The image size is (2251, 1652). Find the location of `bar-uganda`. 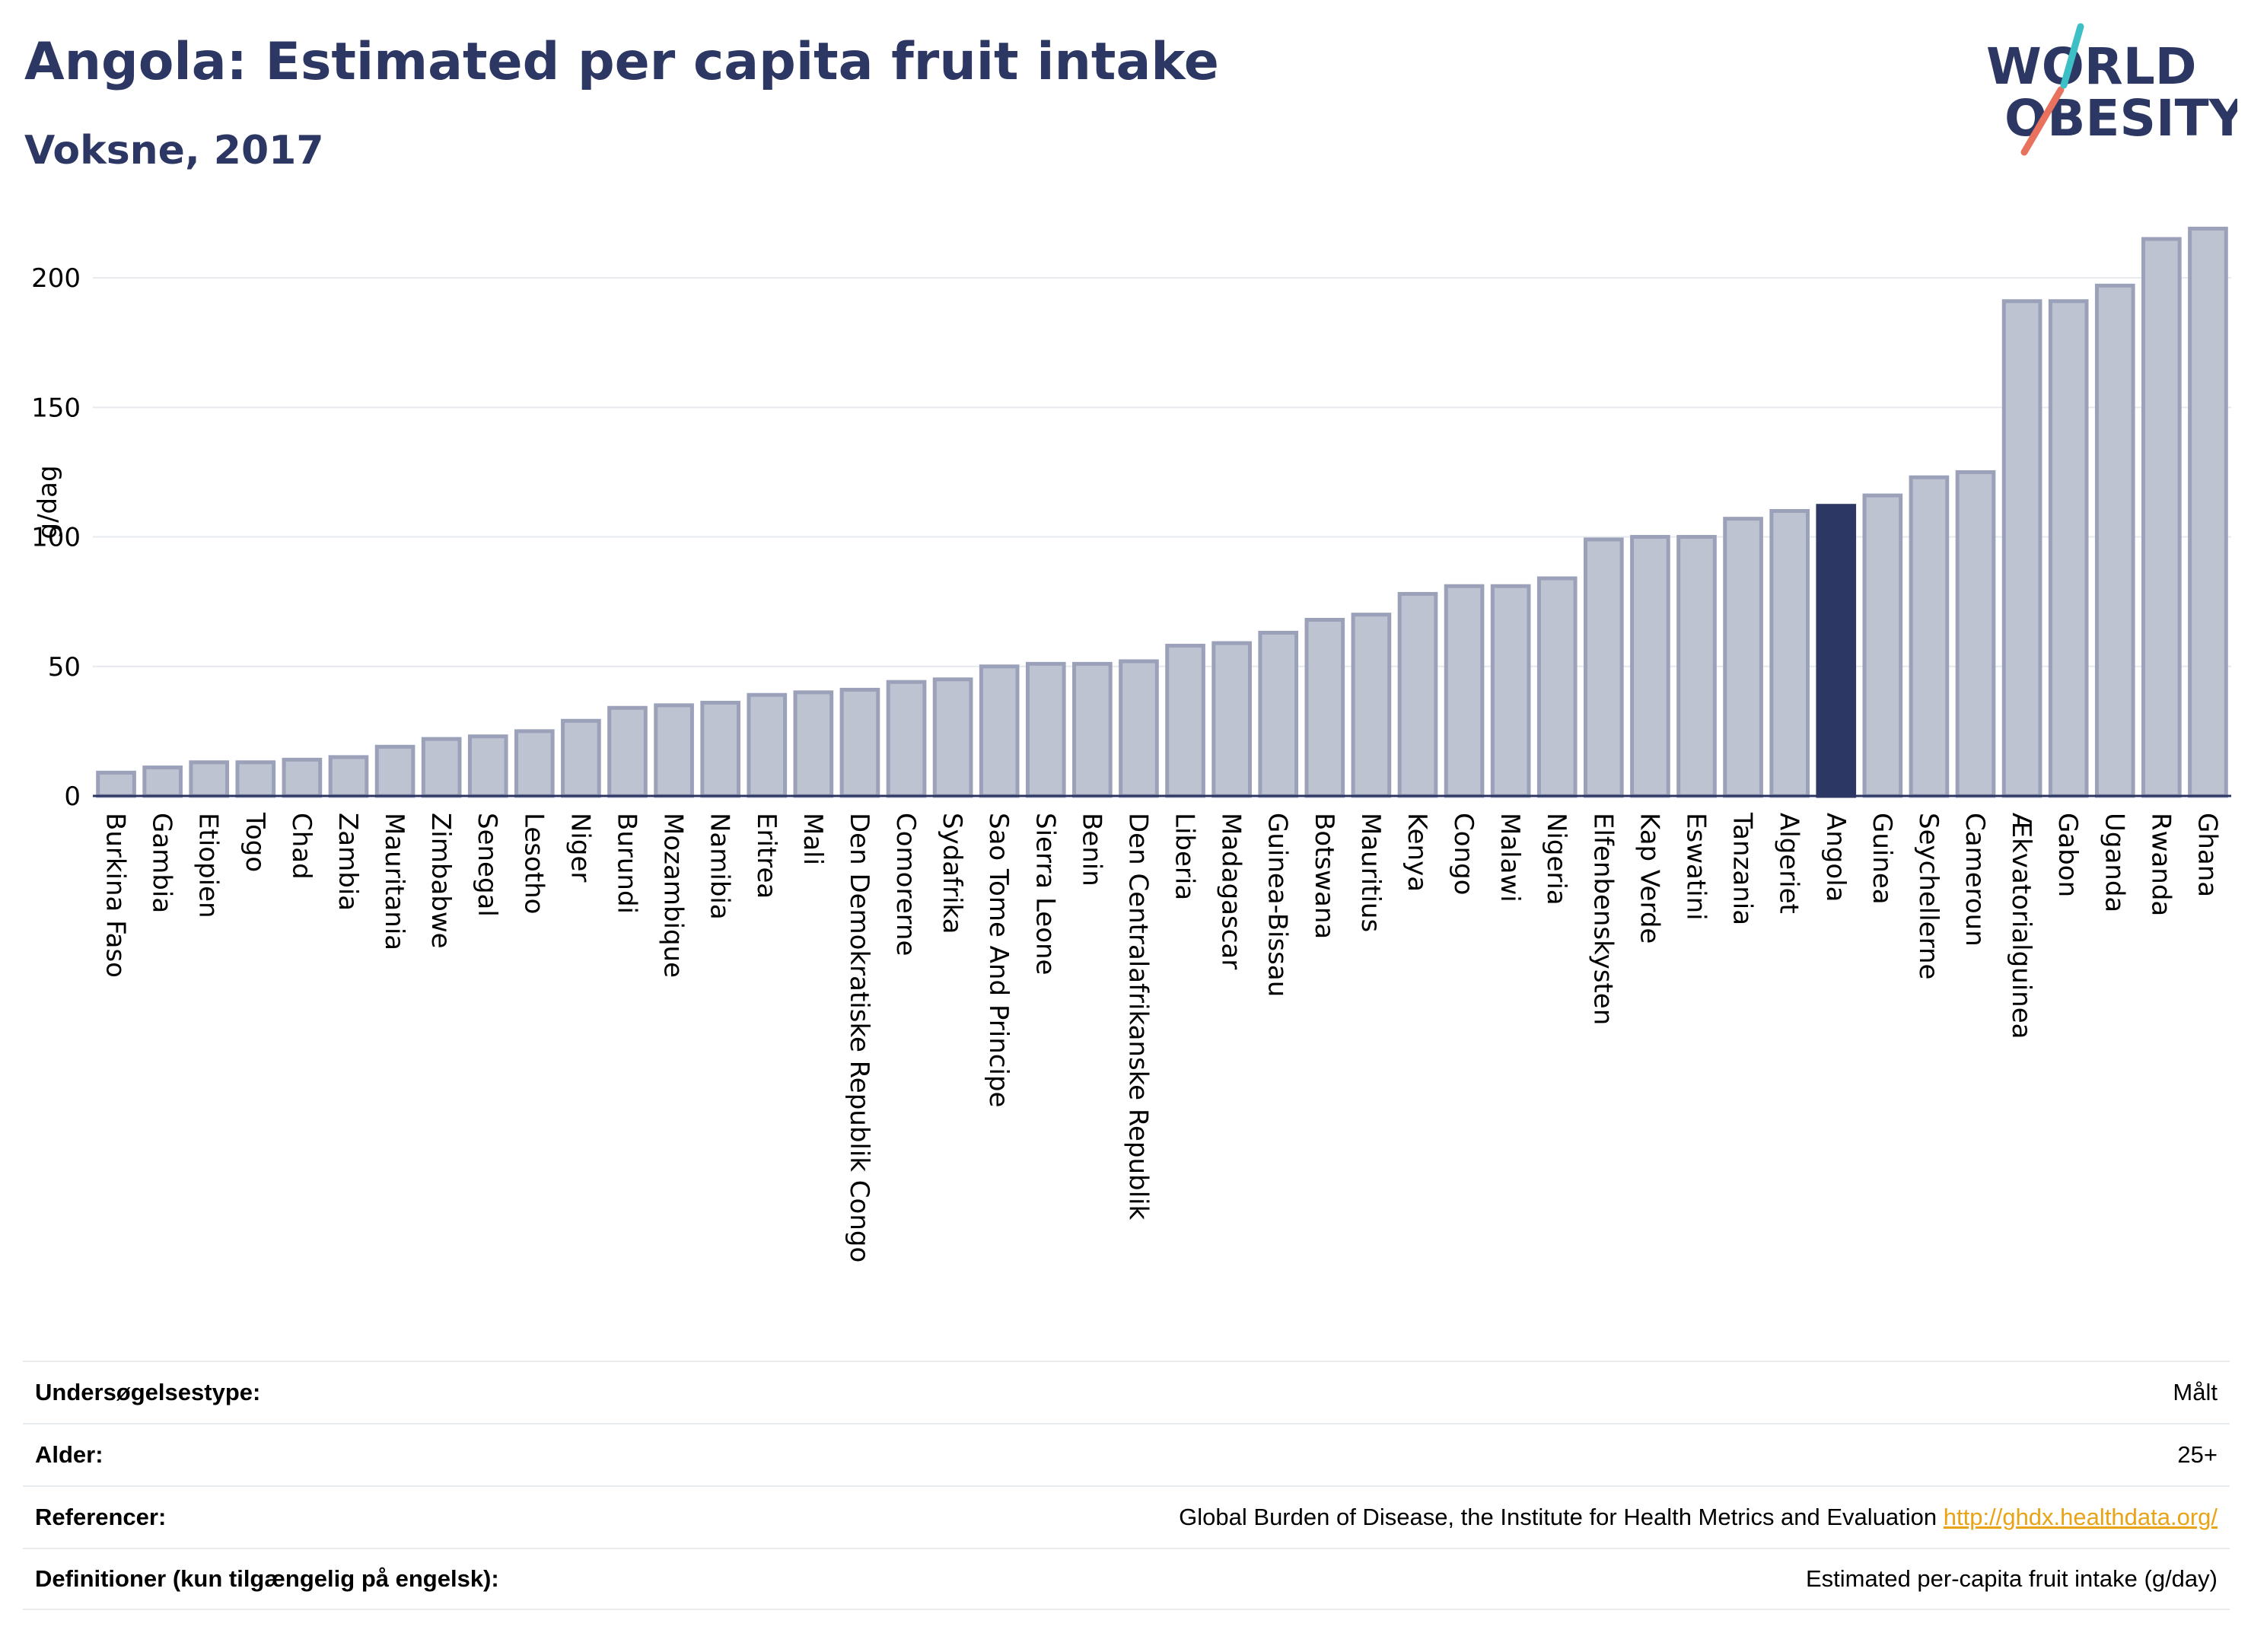

bar-uganda is located at coordinates (2114, 540).